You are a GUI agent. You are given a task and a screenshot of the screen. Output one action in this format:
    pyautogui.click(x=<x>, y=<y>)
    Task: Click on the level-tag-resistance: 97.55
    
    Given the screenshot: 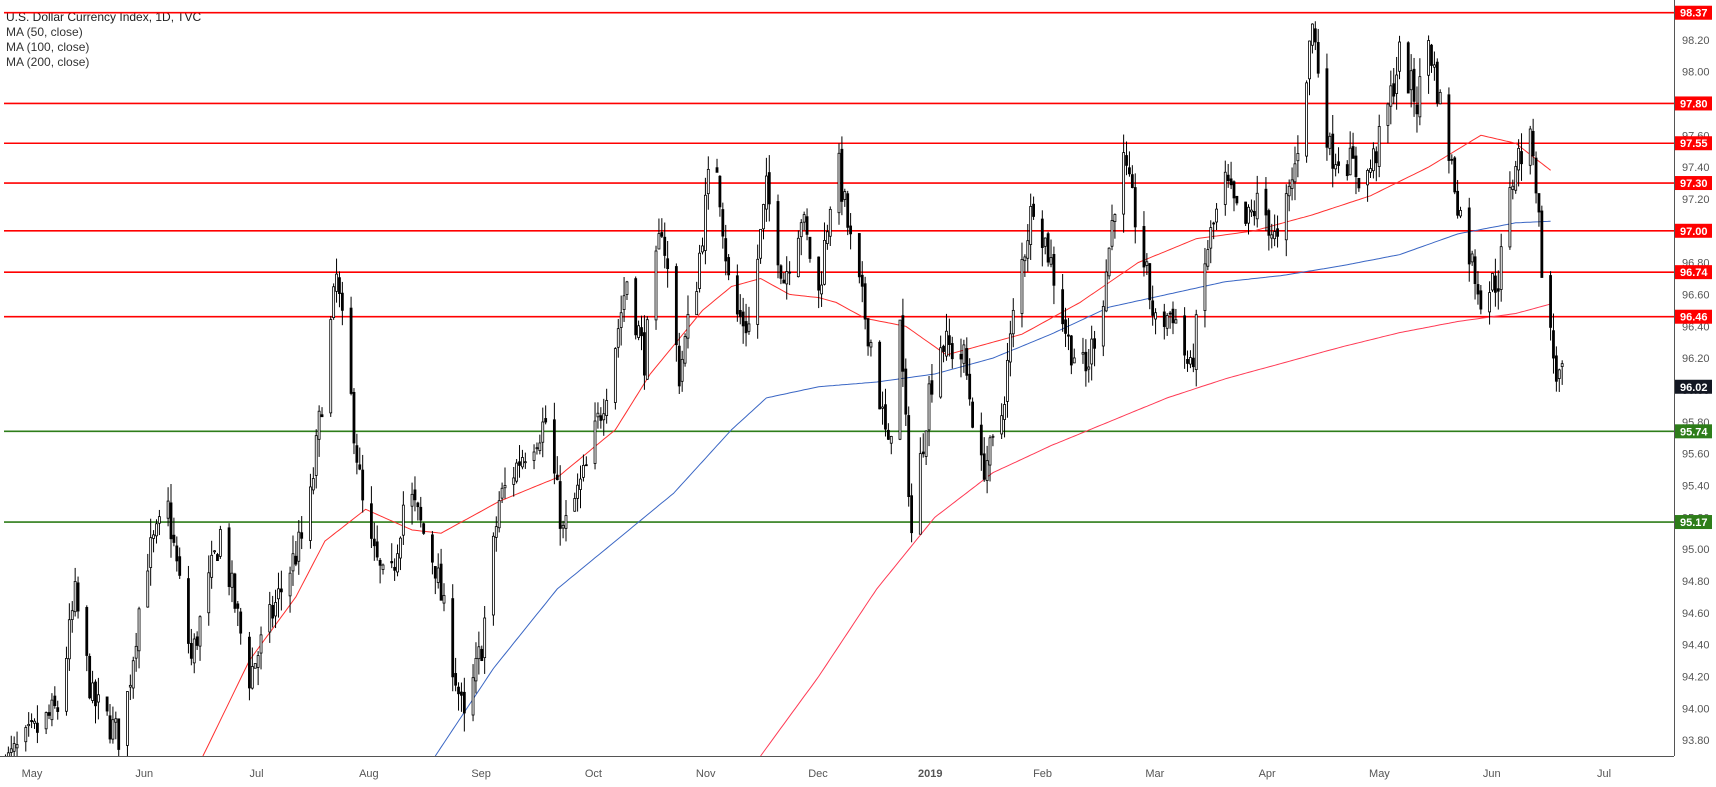 What is the action you would take?
    pyautogui.click(x=1693, y=143)
    